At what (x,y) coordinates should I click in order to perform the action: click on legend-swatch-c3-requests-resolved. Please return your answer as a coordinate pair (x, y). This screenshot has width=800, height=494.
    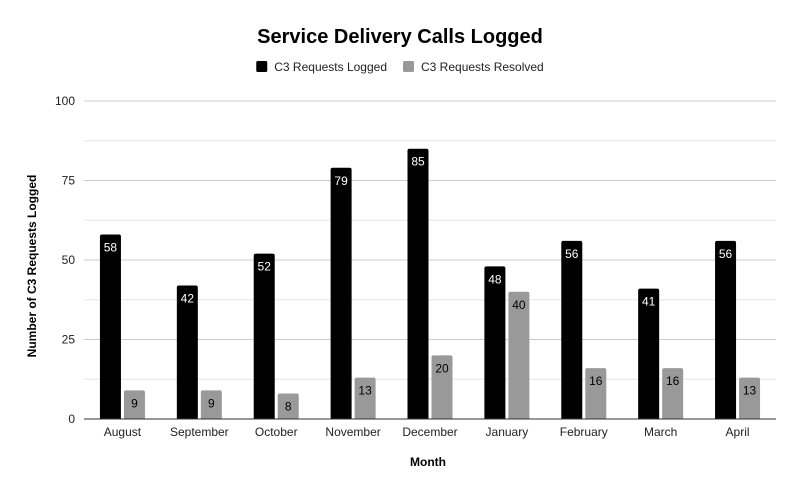
    Looking at the image, I should click on (409, 66).